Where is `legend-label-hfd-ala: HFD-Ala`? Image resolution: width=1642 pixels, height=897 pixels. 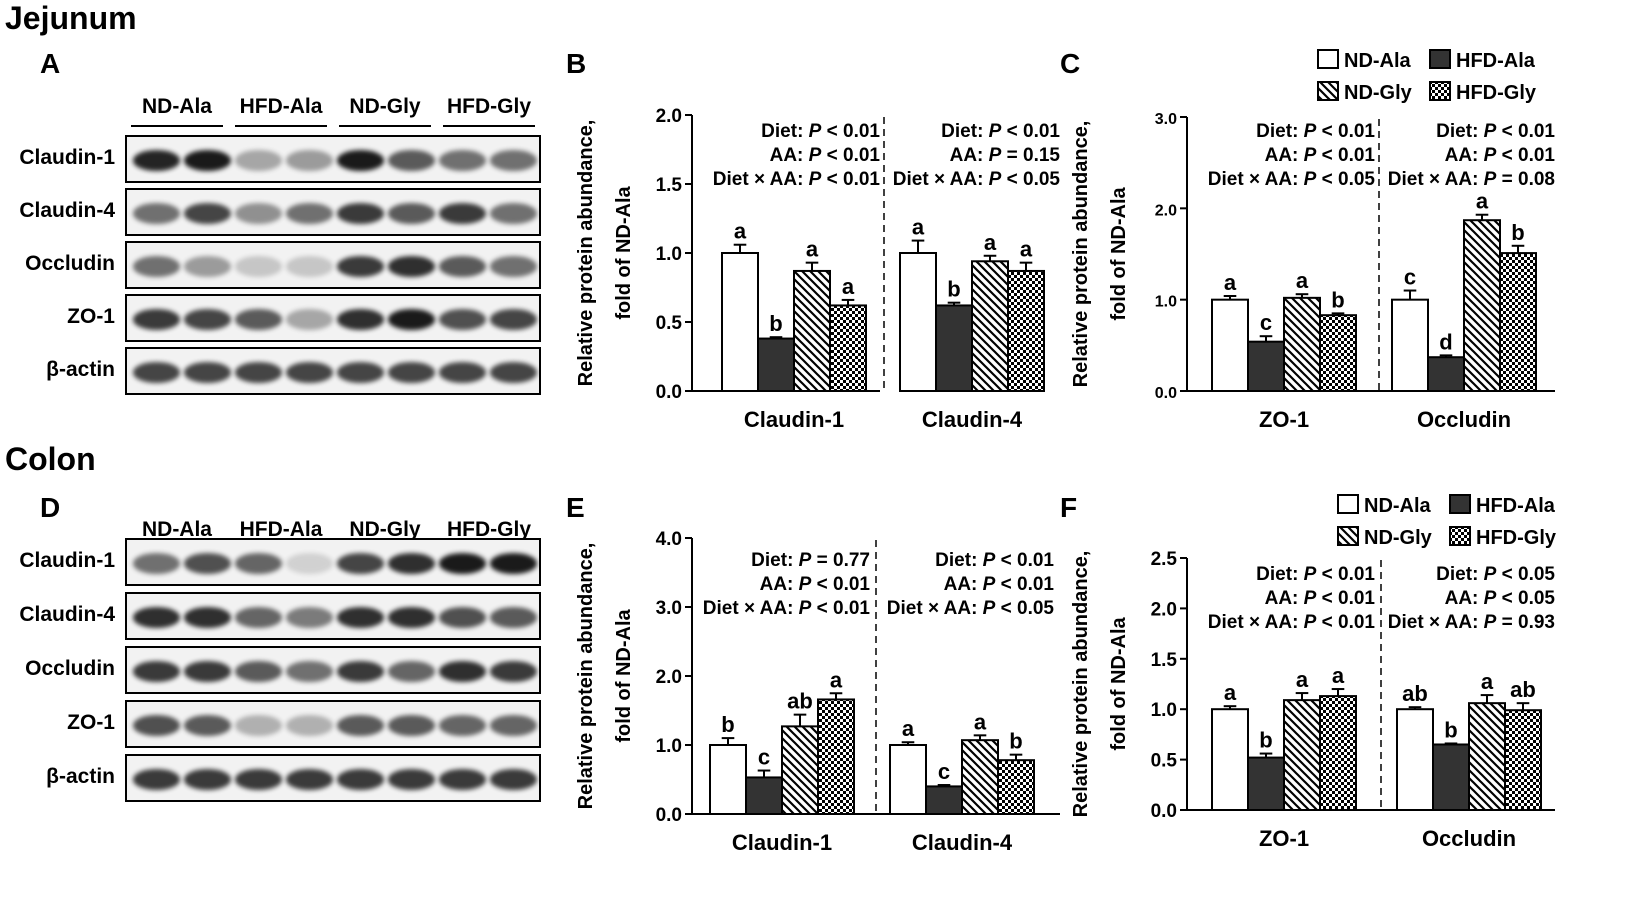 legend-label-hfd-ala: HFD-Ala is located at coordinates (1516, 506).